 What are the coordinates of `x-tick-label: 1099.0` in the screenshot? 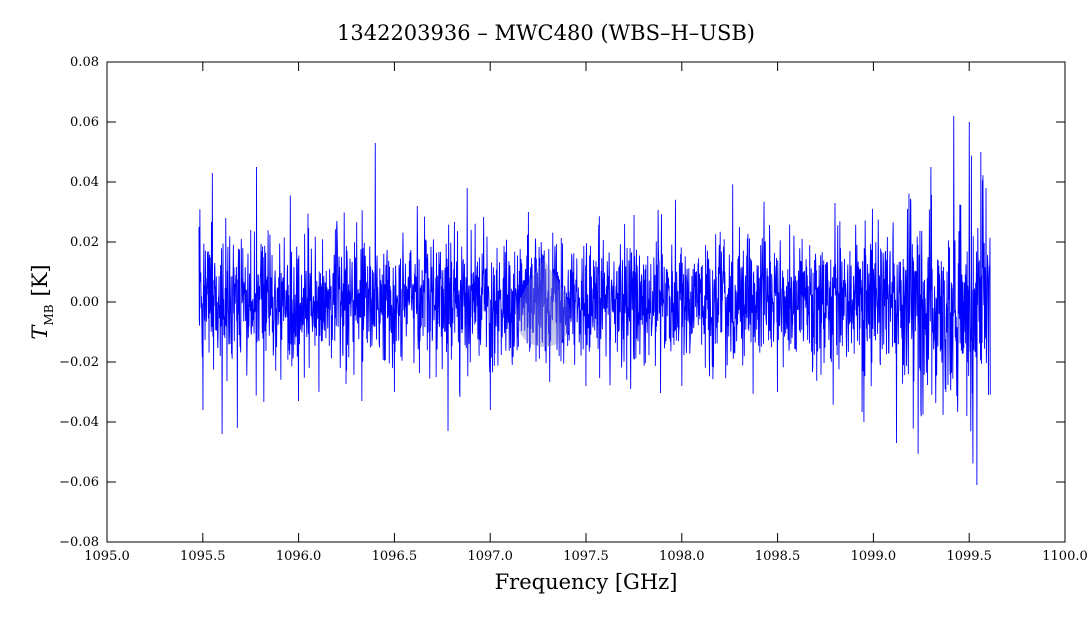 It's located at (874, 556).